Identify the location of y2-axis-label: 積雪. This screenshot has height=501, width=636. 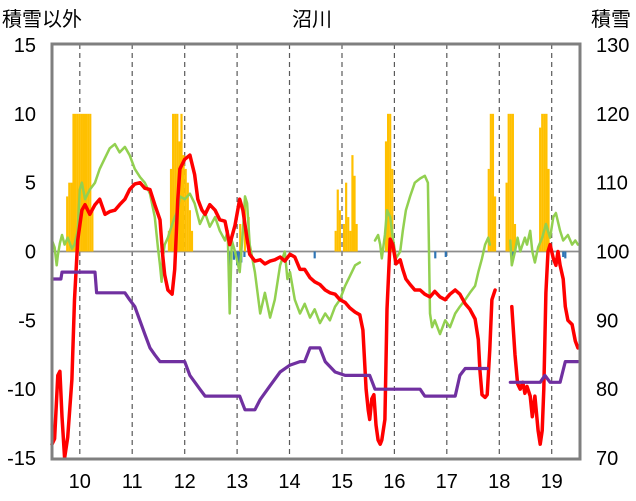
(611, 19).